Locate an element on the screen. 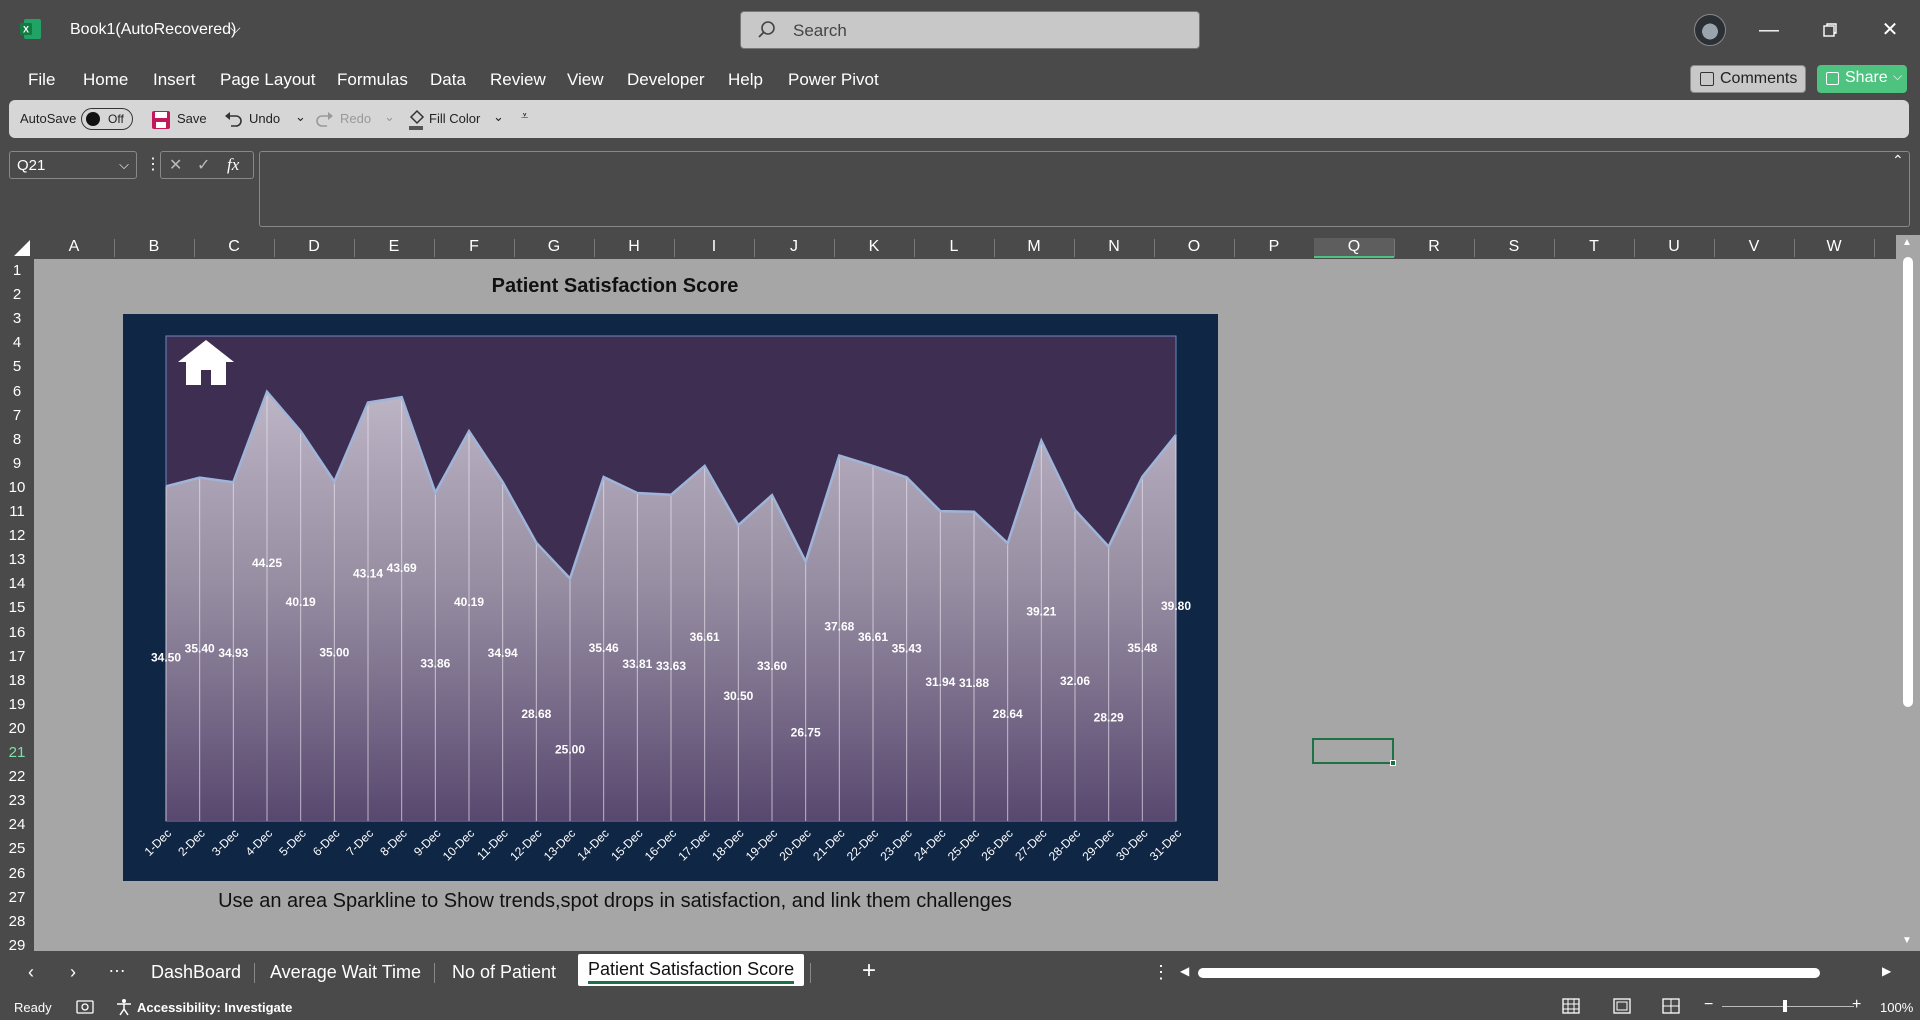 The width and height of the screenshot is (1920, 1020). undo-dropdown-icon: ⌄ is located at coordinates (300, 116).